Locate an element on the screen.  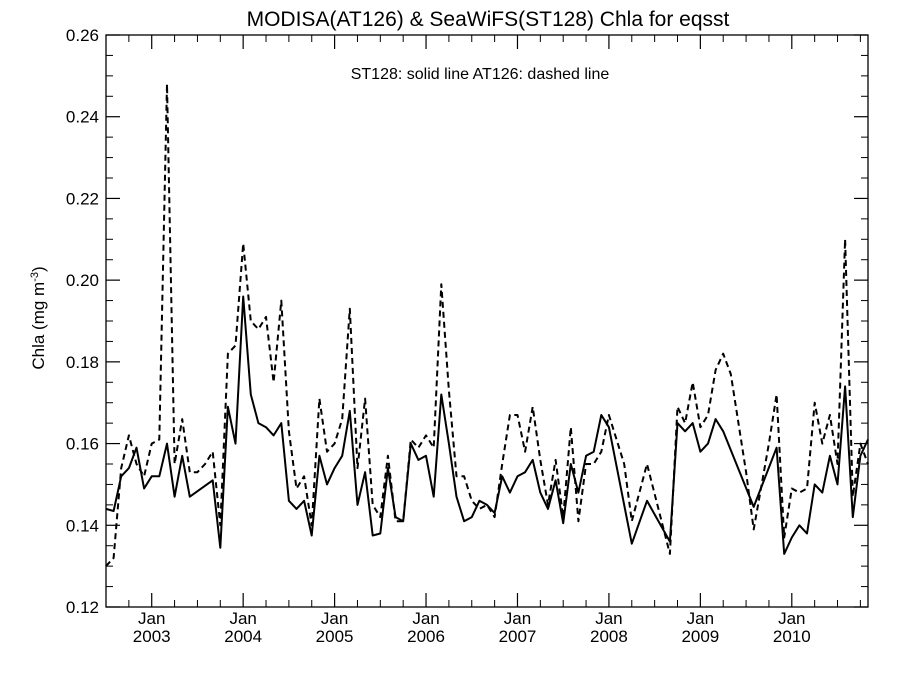
y-tick-label: 0.22 is located at coordinates (82, 198).